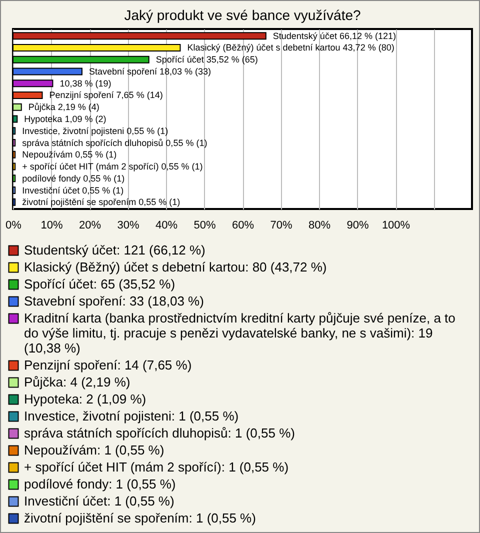 This screenshot has width=480, height=533. What do you see at coordinates (115, 143) in the screenshot?
I see `category-label: správa státních spořících dluhopisů 0,55 % (1)` at bounding box center [115, 143].